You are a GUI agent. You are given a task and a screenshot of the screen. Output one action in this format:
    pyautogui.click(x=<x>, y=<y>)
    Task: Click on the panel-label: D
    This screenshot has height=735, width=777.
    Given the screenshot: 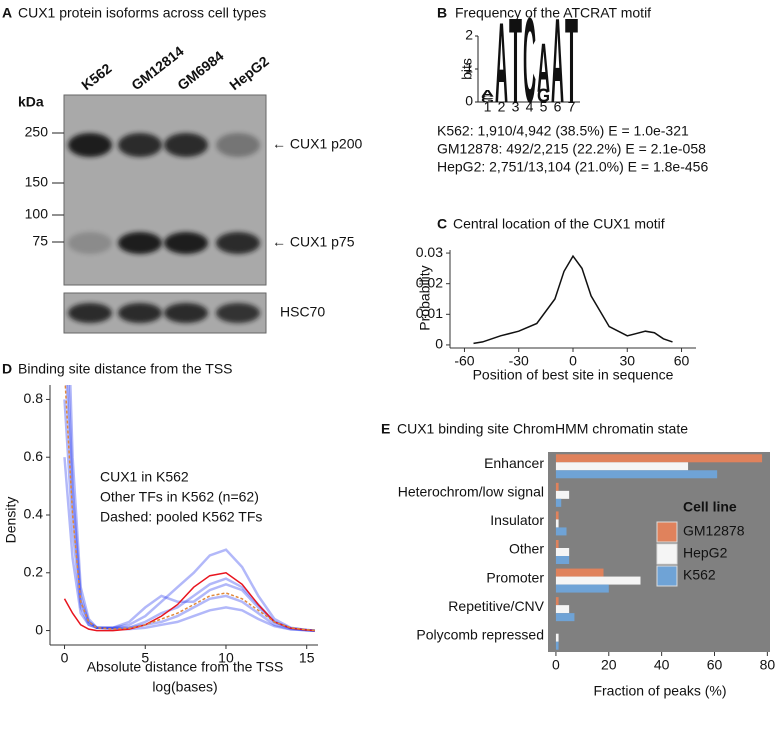 What is the action you would take?
    pyautogui.click(x=7, y=369)
    